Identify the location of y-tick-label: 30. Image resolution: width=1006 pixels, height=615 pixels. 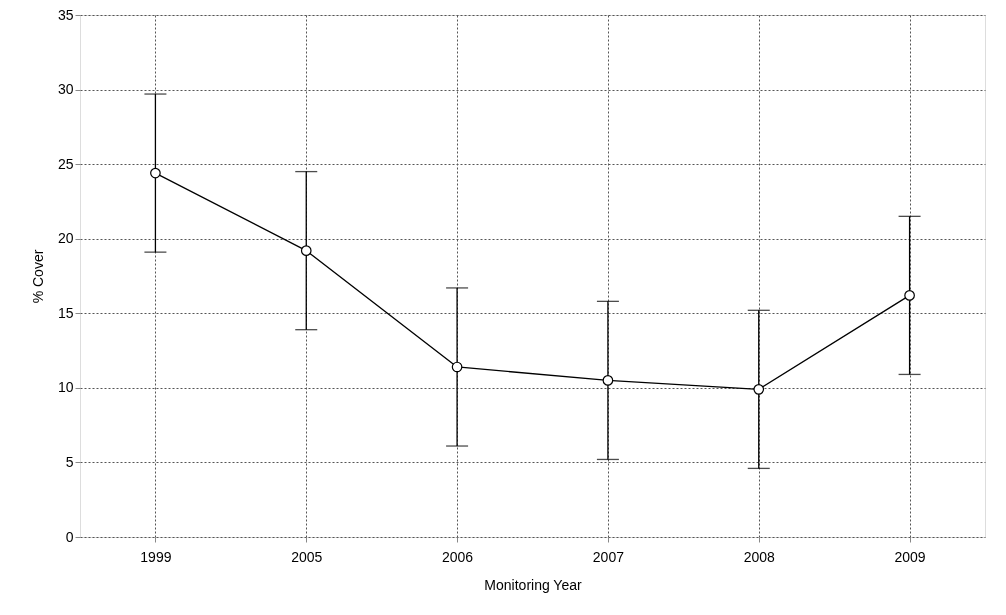
(65, 89).